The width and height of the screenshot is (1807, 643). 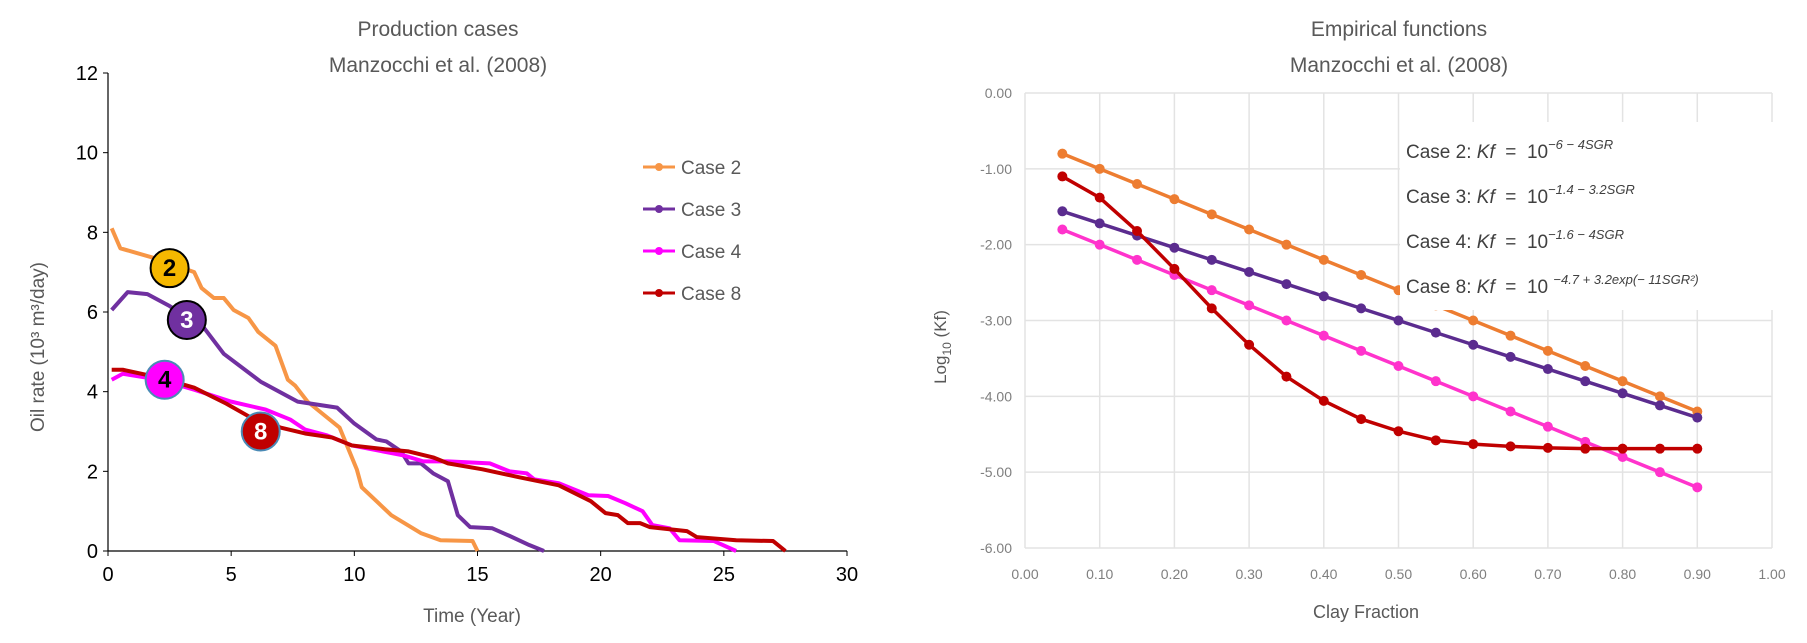 I want to click on legend-label-case-8: Case 8, so click(x=711, y=294).